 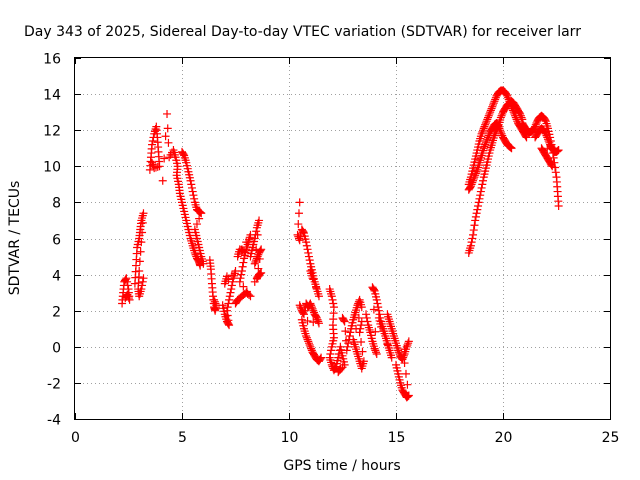 What do you see at coordinates (54, 385) in the screenshot?
I see `y-tick-label: -2` at bounding box center [54, 385].